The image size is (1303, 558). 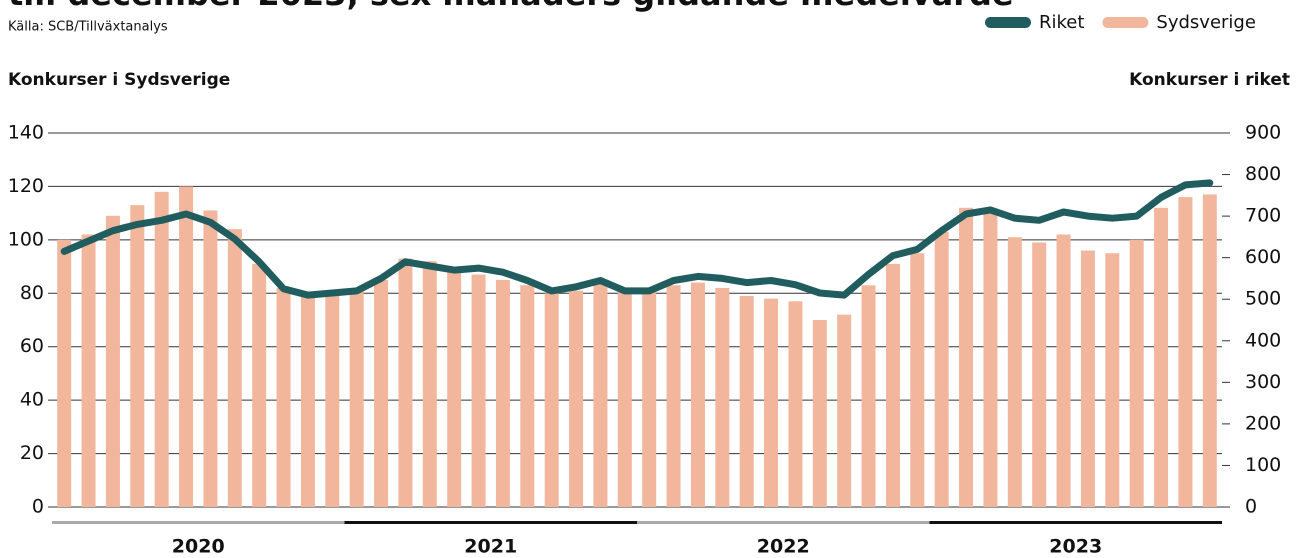 I want to click on y-tick-label: 120, so click(x=26, y=186).